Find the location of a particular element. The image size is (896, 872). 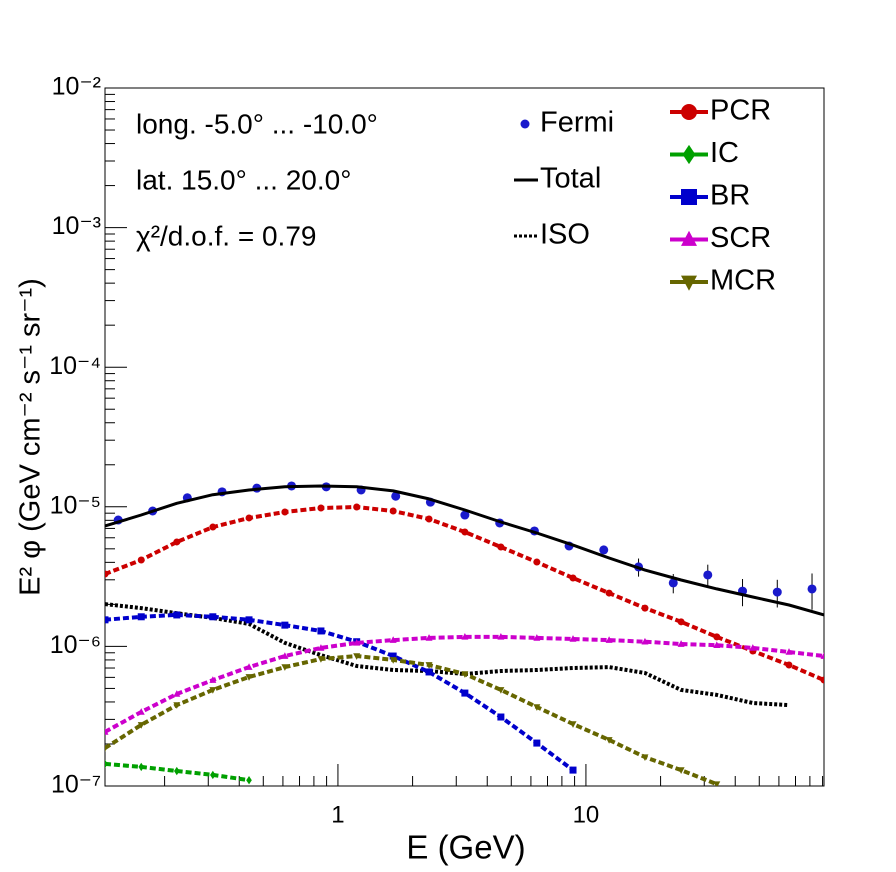

y-tick-label: 10⁻⁶ is located at coordinates (75, 645).